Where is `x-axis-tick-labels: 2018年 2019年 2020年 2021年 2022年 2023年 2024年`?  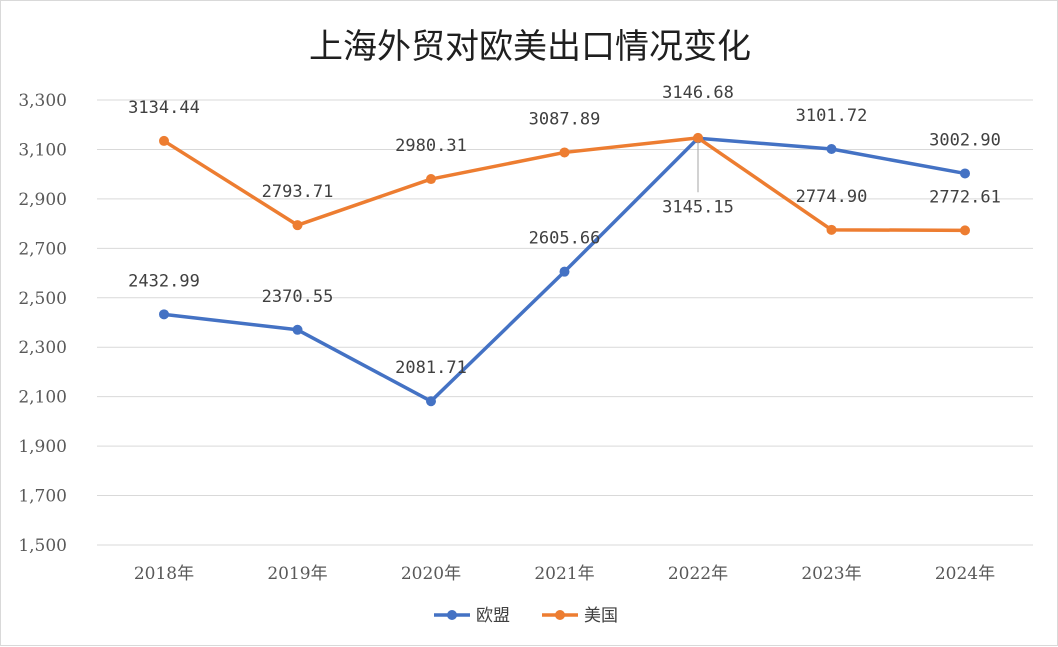 x-axis-tick-labels: 2018年 2019年 2020年 2021年 2022年 2023年 2024年 is located at coordinates (564, 574).